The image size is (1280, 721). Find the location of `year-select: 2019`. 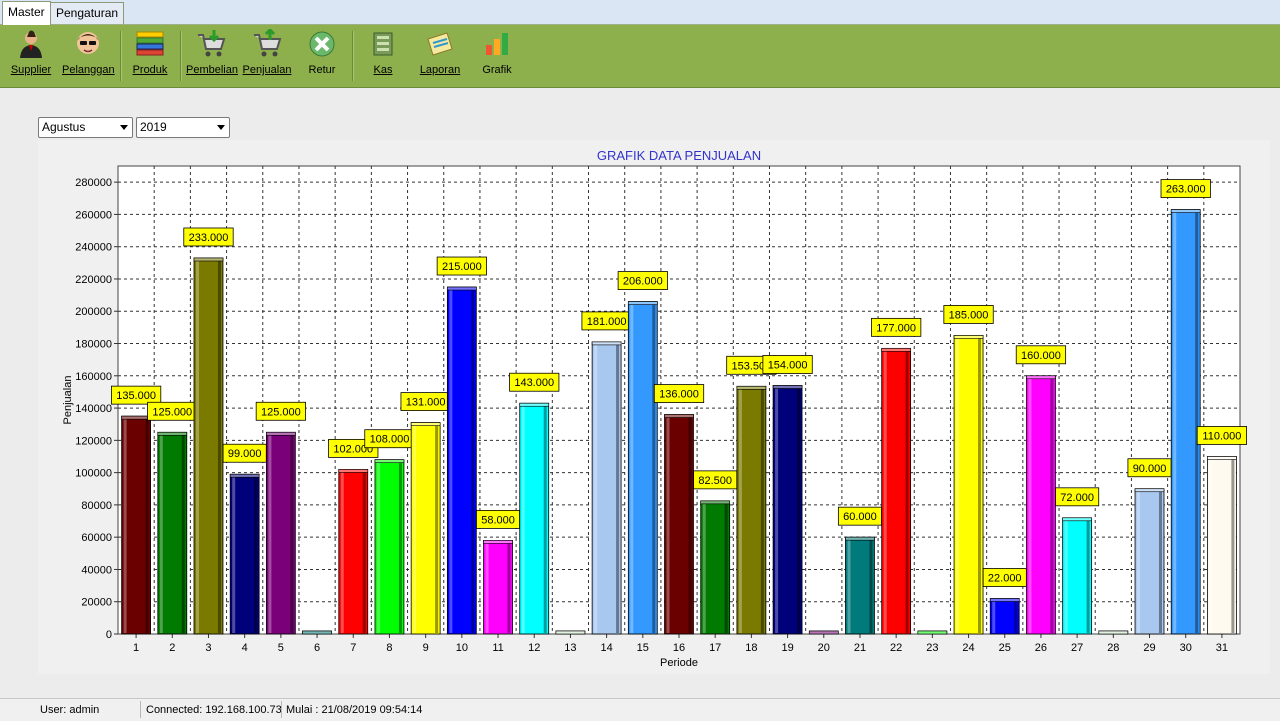

year-select: 2019 is located at coordinates (183, 127).